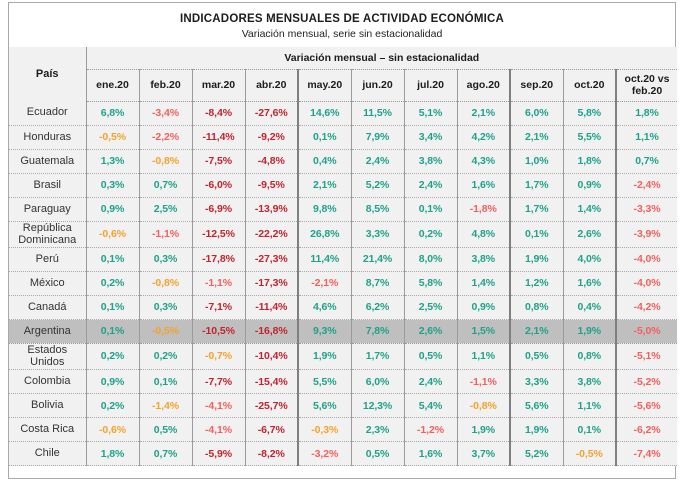 The image size is (685, 487). What do you see at coordinates (378, 406) in the screenshot?
I see `value-cell: 12,3%` at bounding box center [378, 406].